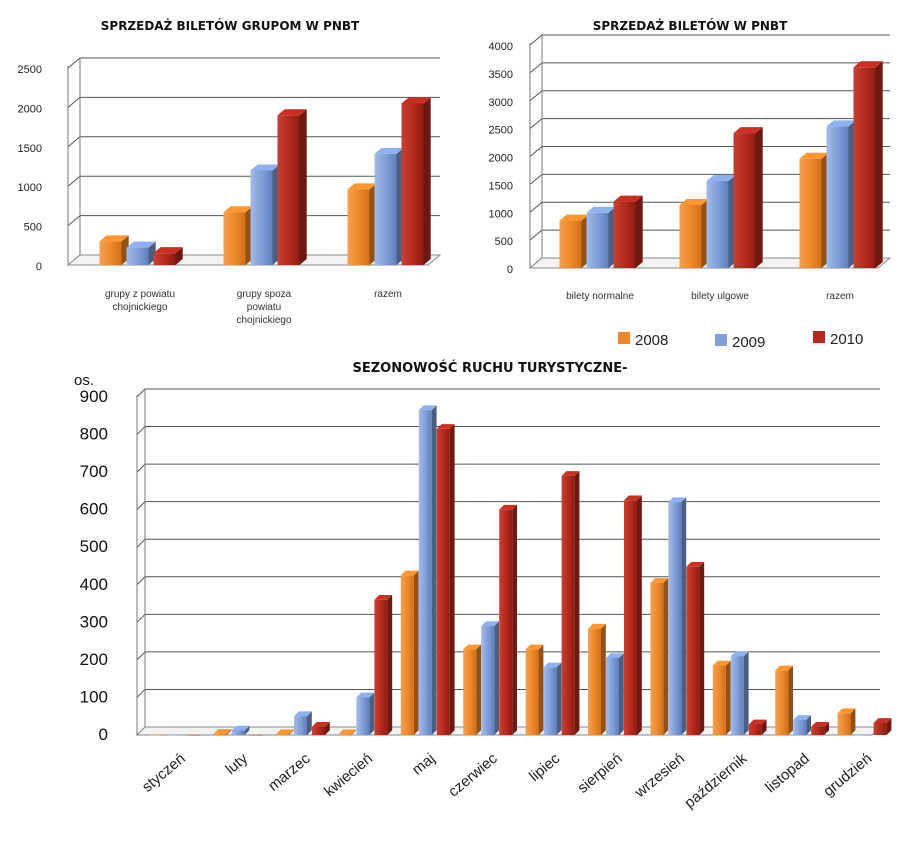 The image size is (914, 841). What do you see at coordinates (748, 342) in the screenshot?
I see `legend-label-2009: 2009` at bounding box center [748, 342].